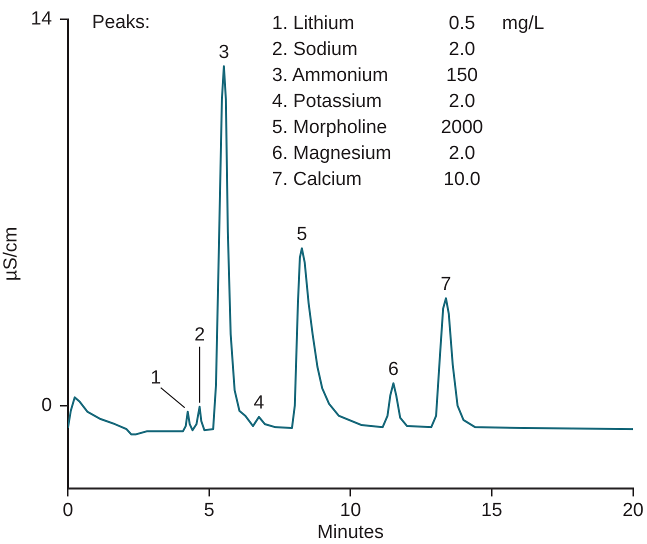  What do you see at coordinates (314, 24) in the screenshot?
I see `annotation: 1. Lithium` at bounding box center [314, 24].